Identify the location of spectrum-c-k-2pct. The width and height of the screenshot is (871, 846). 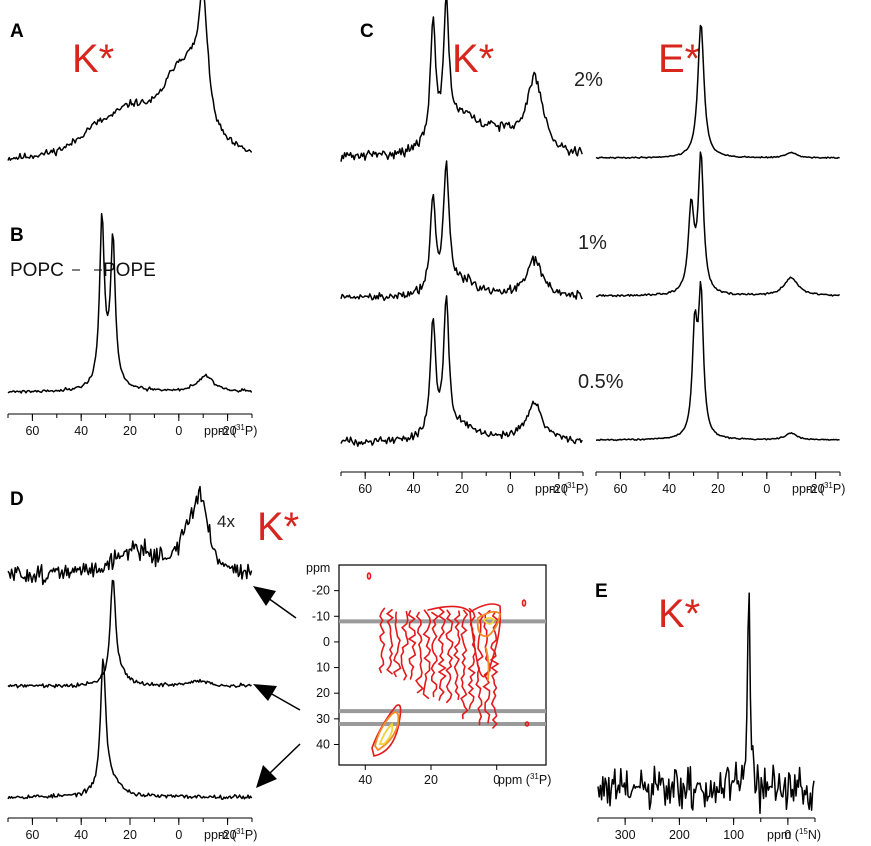
(461, 81).